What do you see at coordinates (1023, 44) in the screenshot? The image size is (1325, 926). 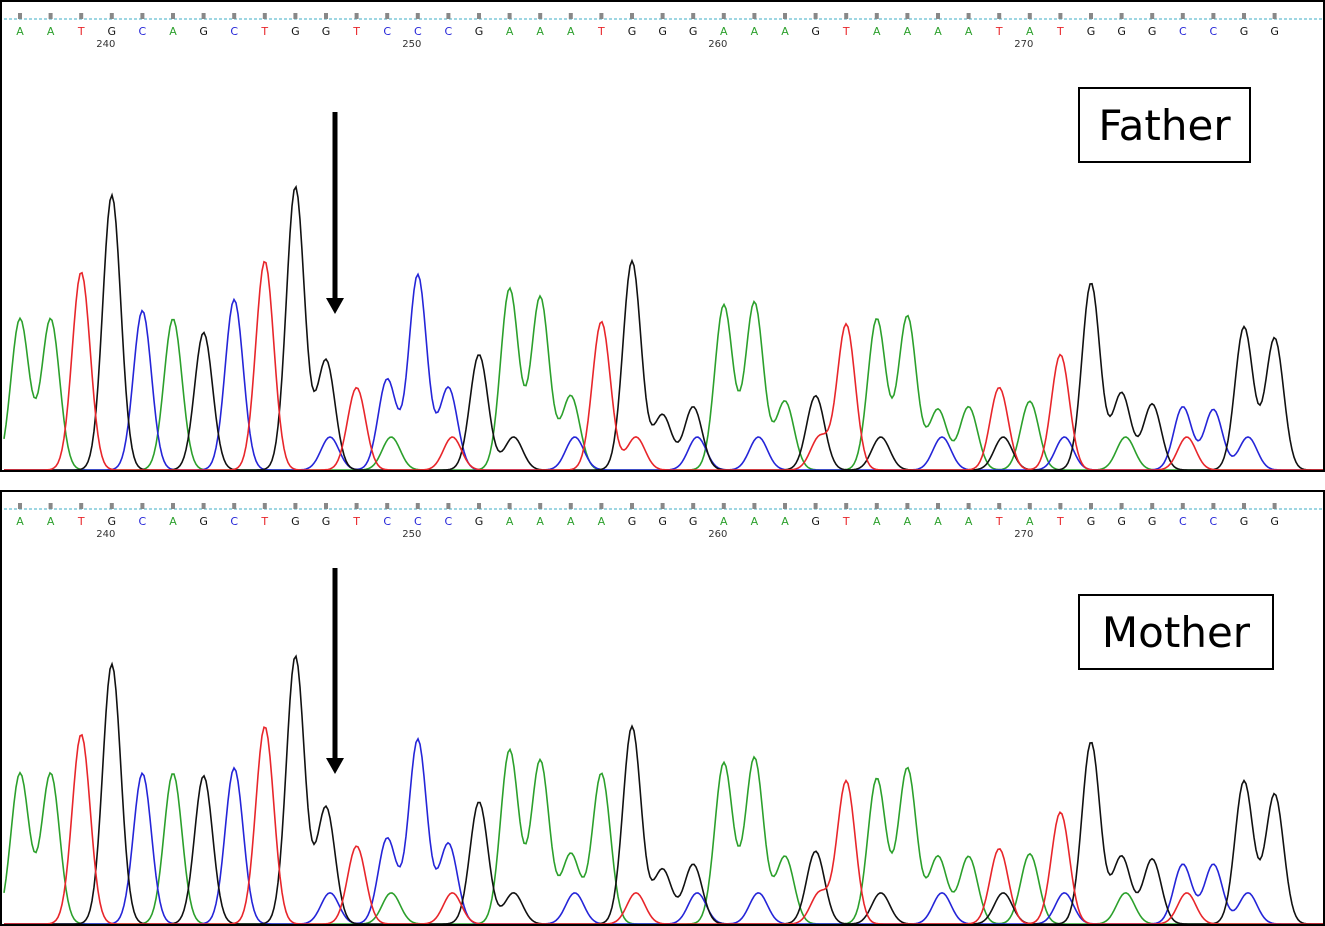 I see `position-marker: 270` at bounding box center [1023, 44].